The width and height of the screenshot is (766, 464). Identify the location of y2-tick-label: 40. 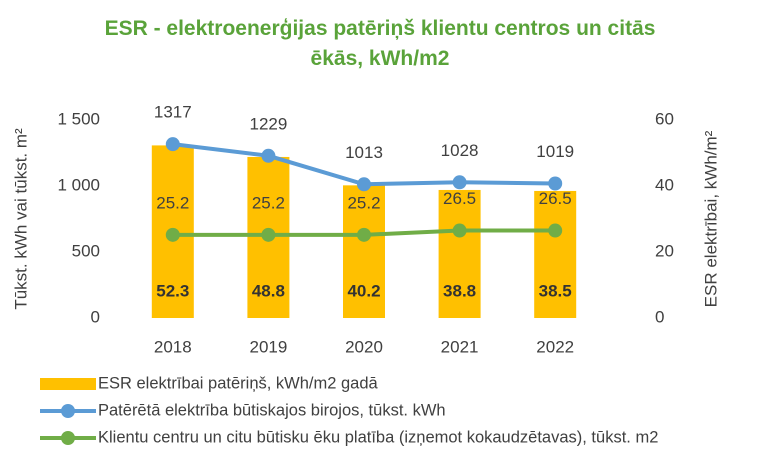
(664, 184).